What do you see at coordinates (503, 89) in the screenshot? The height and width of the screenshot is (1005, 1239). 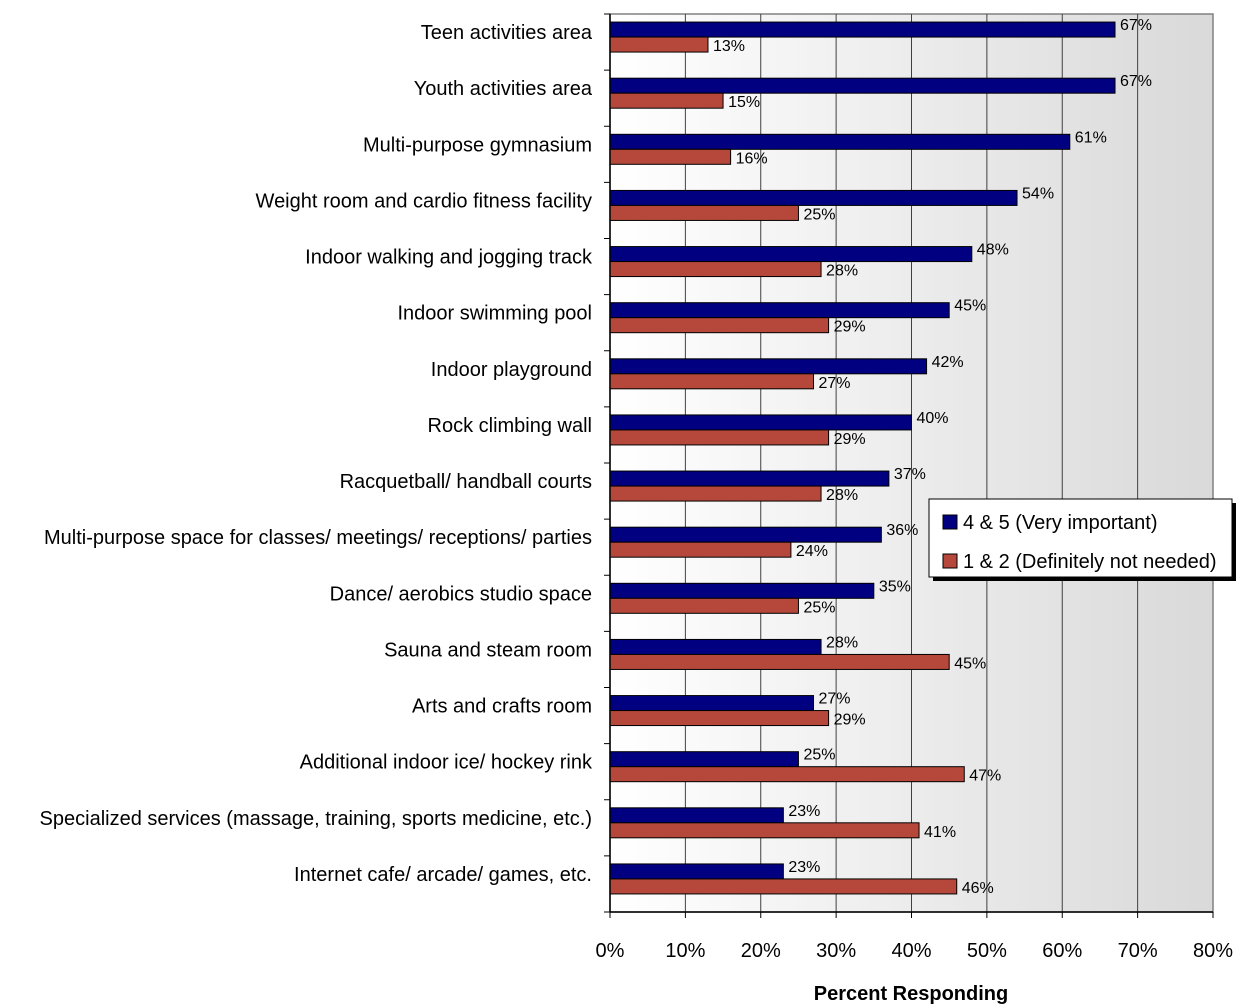 I see `category-label: Youth activities area` at bounding box center [503, 89].